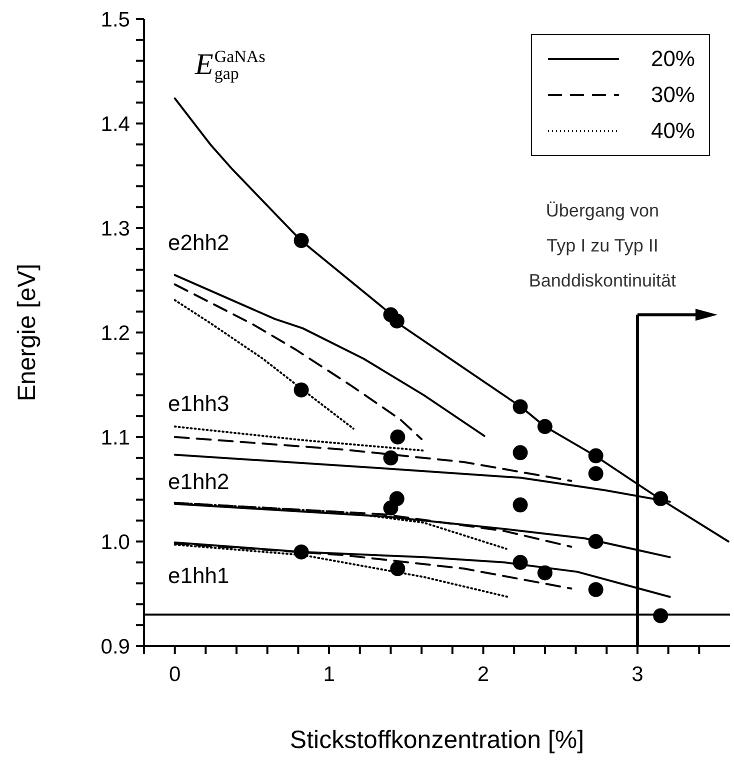  I want to click on y-tick-label: 1.3, so click(115, 228).